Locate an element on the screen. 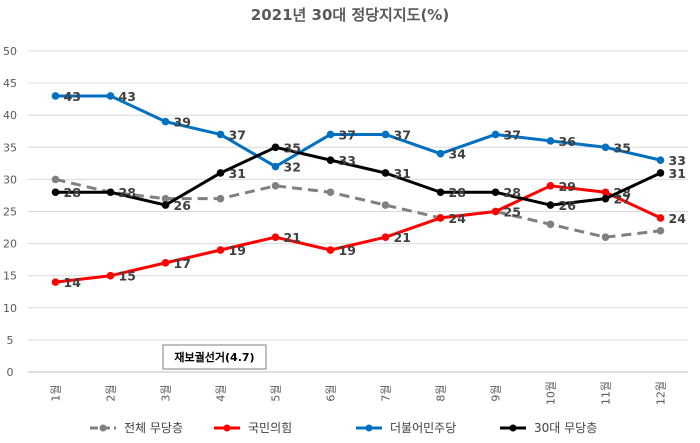  x-axis-ticks: 1월 2월 3월 4월 5월 6월 7월 8월 9월 10월 11월 12월 is located at coordinates (359, 393).